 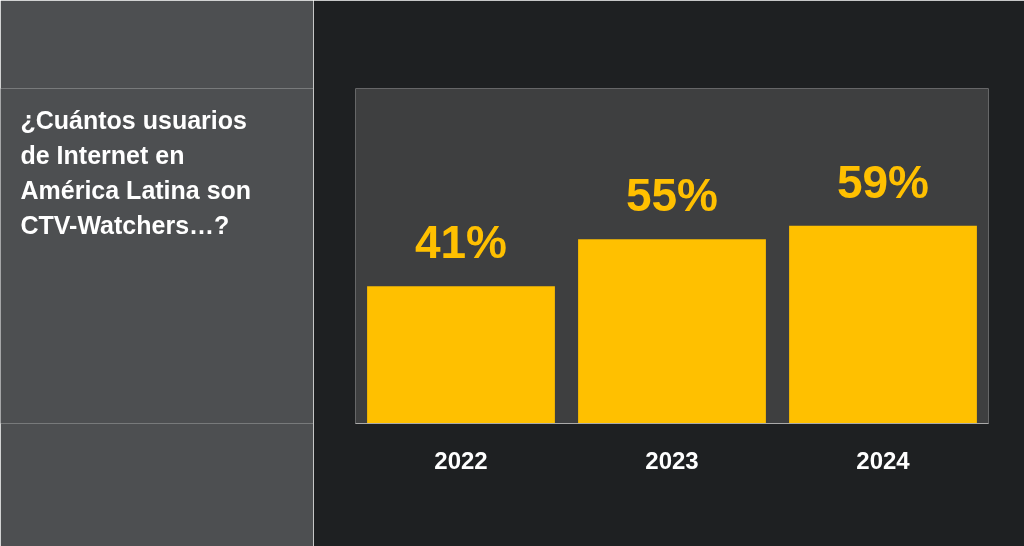 What do you see at coordinates (136, 172) in the screenshot?
I see `text: ¿Cuántos usuarios de Internet en América Latina son CTV-Watchers…?` at bounding box center [136, 172].